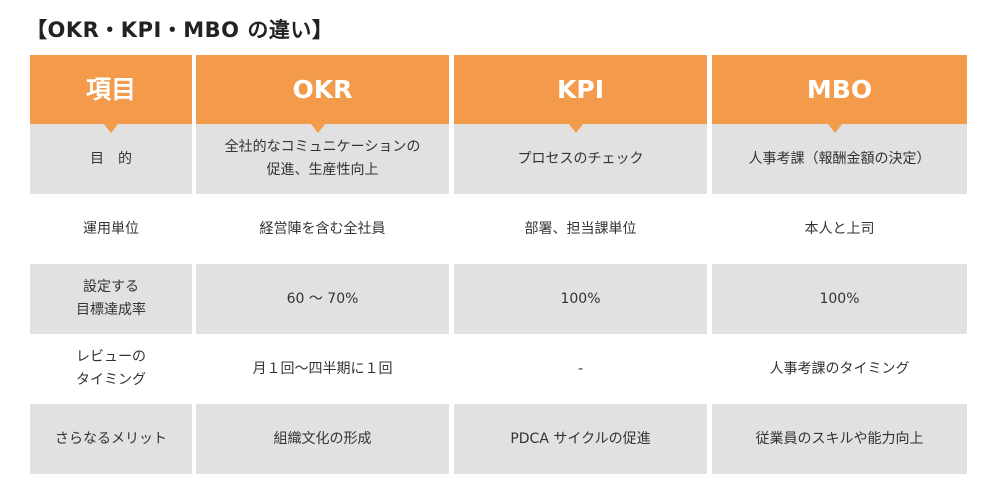  Describe the element at coordinates (322, 439) in the screenshot. I see `cell-okr-benefits: 組織文化の形成` at that location.